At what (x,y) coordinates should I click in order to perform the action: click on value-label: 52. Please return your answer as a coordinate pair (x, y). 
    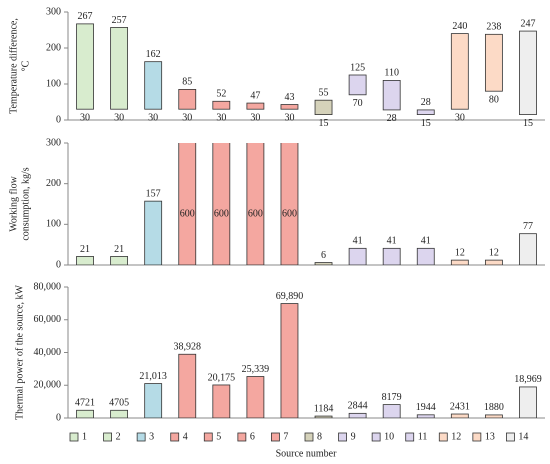
    Looking at the image, I should click on (221, 94).